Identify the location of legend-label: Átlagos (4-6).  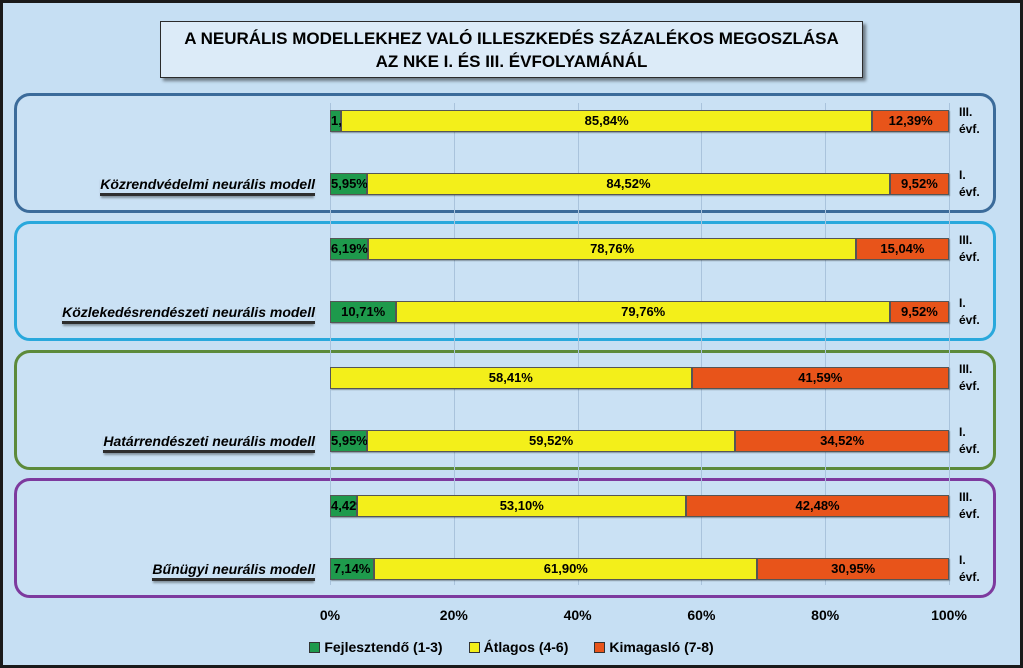
(526, 647).